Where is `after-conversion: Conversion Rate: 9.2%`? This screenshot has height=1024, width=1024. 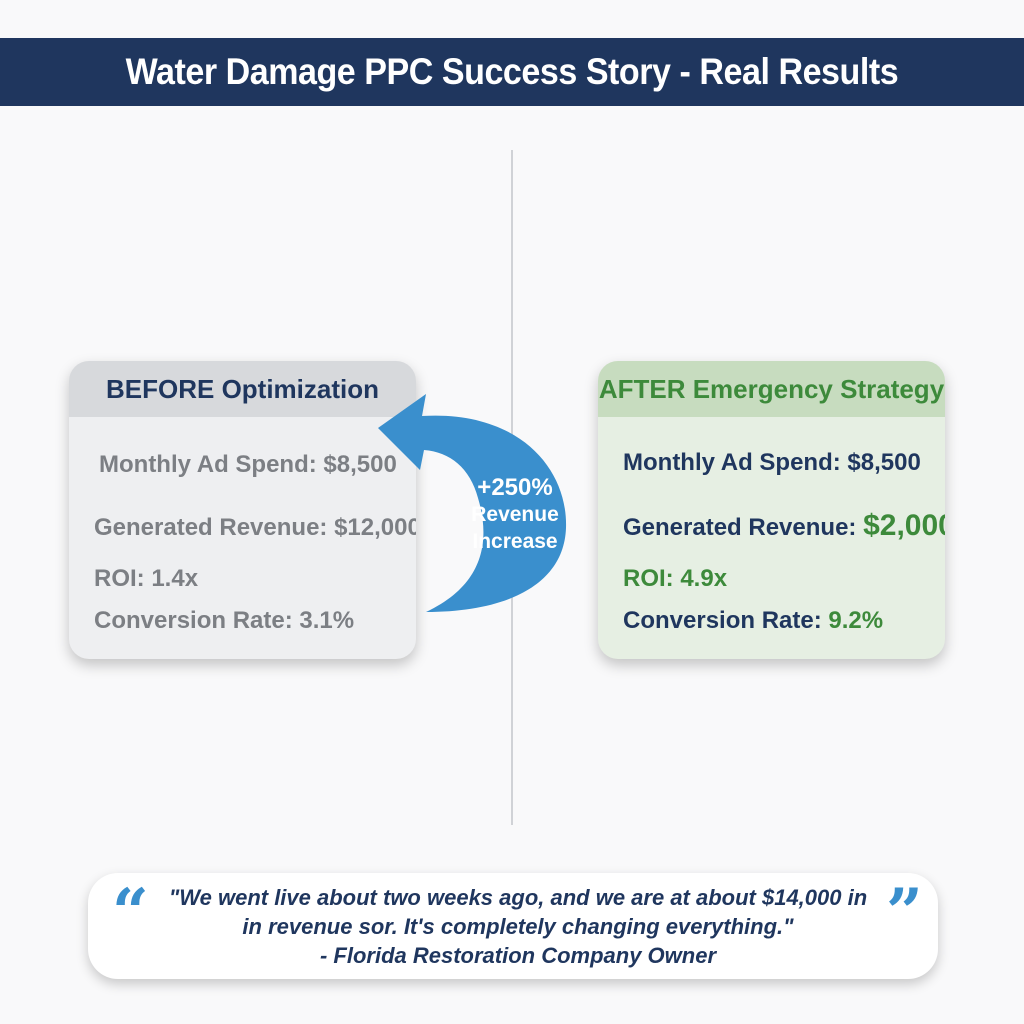
after-conversion: Conversion Rate: 9.2% is located at coordinates (753, 621).